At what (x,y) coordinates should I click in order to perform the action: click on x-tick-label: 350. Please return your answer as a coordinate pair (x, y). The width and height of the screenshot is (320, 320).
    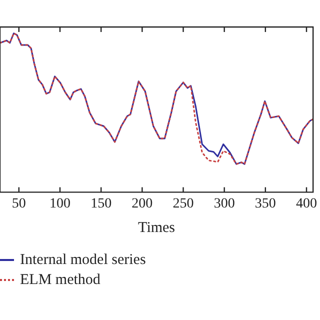
    Looking at the image, I should click on (265, 204).